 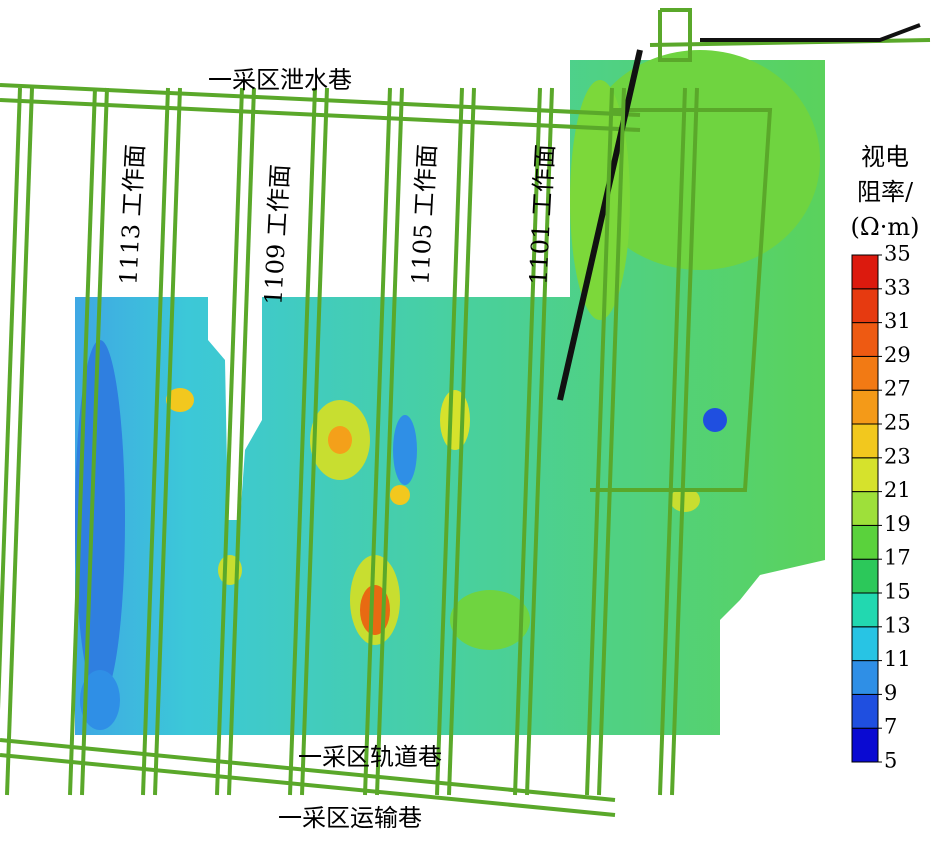 I want to click on colorbar-tick-label: 33, so click(x=897, y=287).